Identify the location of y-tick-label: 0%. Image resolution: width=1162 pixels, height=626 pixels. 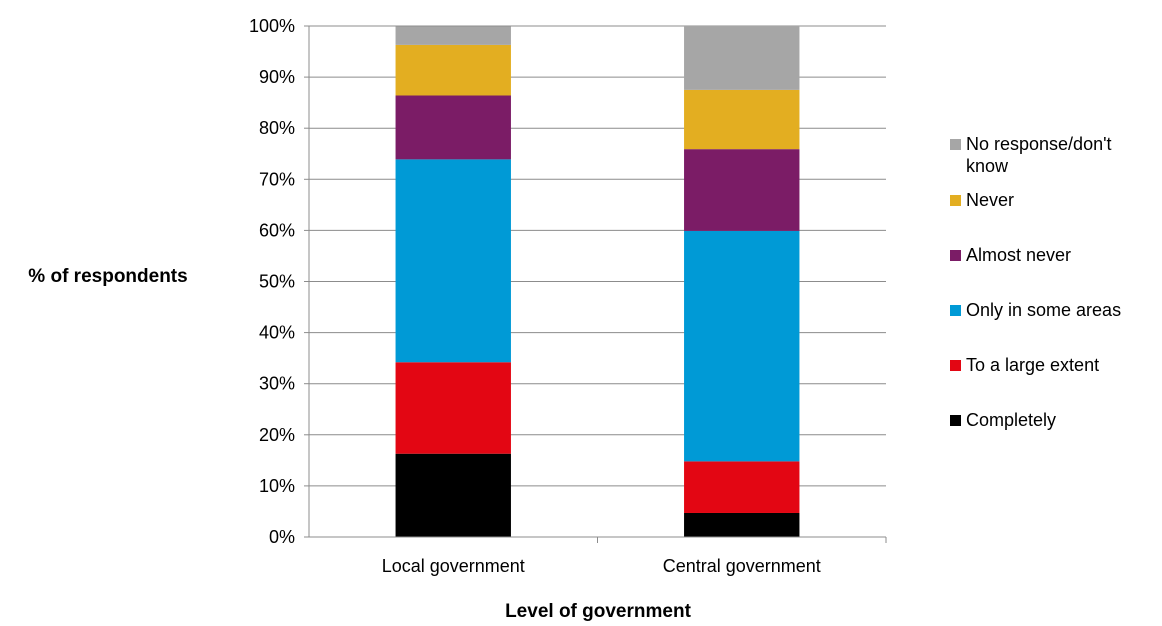
(282, 537).